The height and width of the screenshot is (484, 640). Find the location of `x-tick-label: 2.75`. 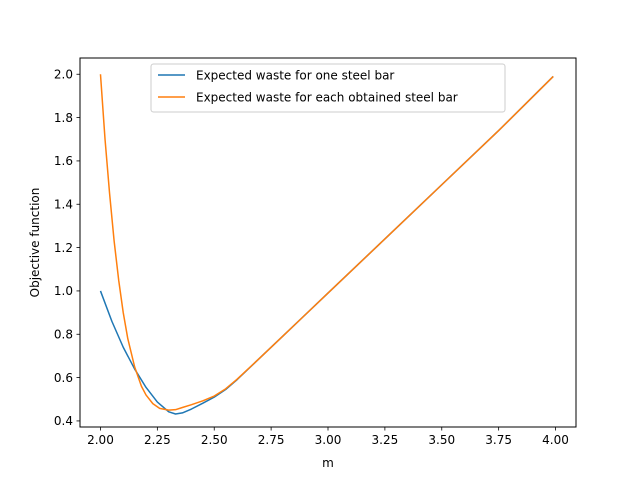

x-tick-label: 2.75 is located at coordinates (271, 440).